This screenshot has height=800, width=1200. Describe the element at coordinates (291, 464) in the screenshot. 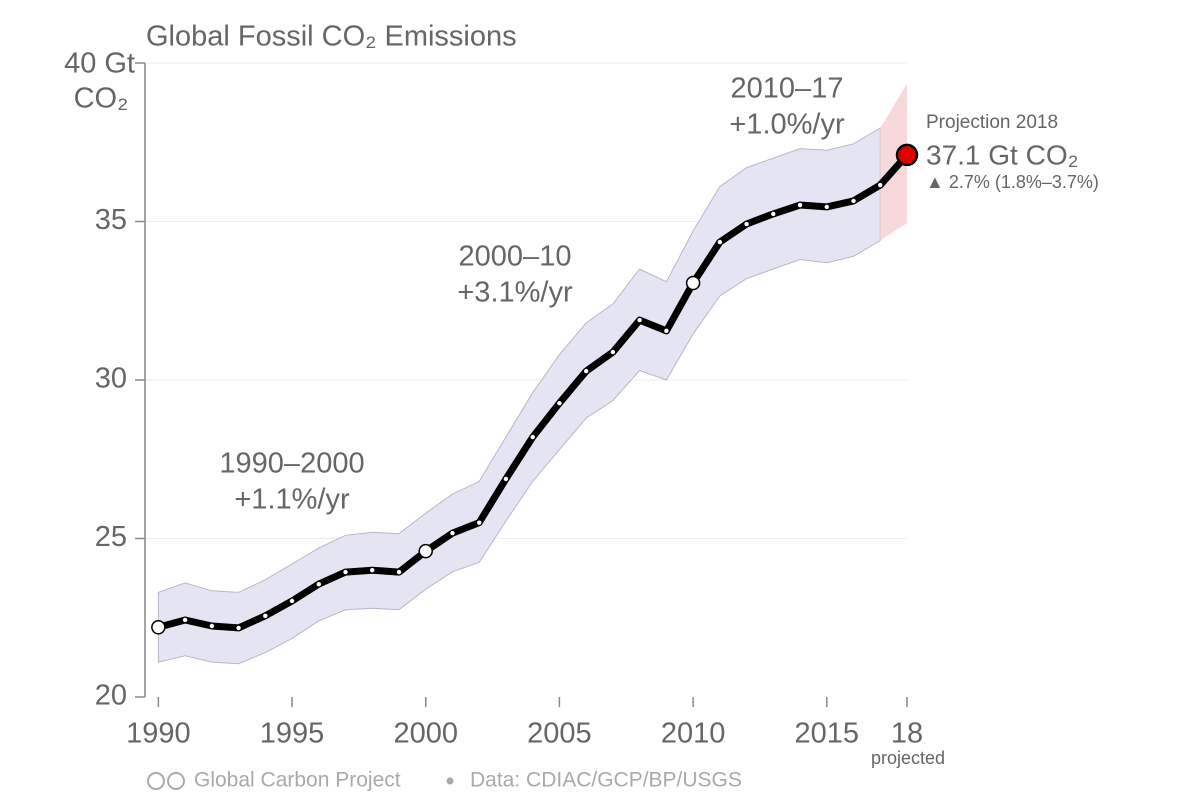

I see `annotation: 1990–2000` at that location.